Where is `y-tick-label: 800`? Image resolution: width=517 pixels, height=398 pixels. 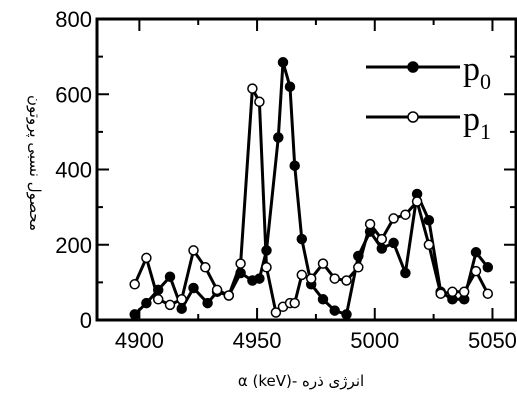
y-tick-label: 800 is located at coordinates (73, 19).